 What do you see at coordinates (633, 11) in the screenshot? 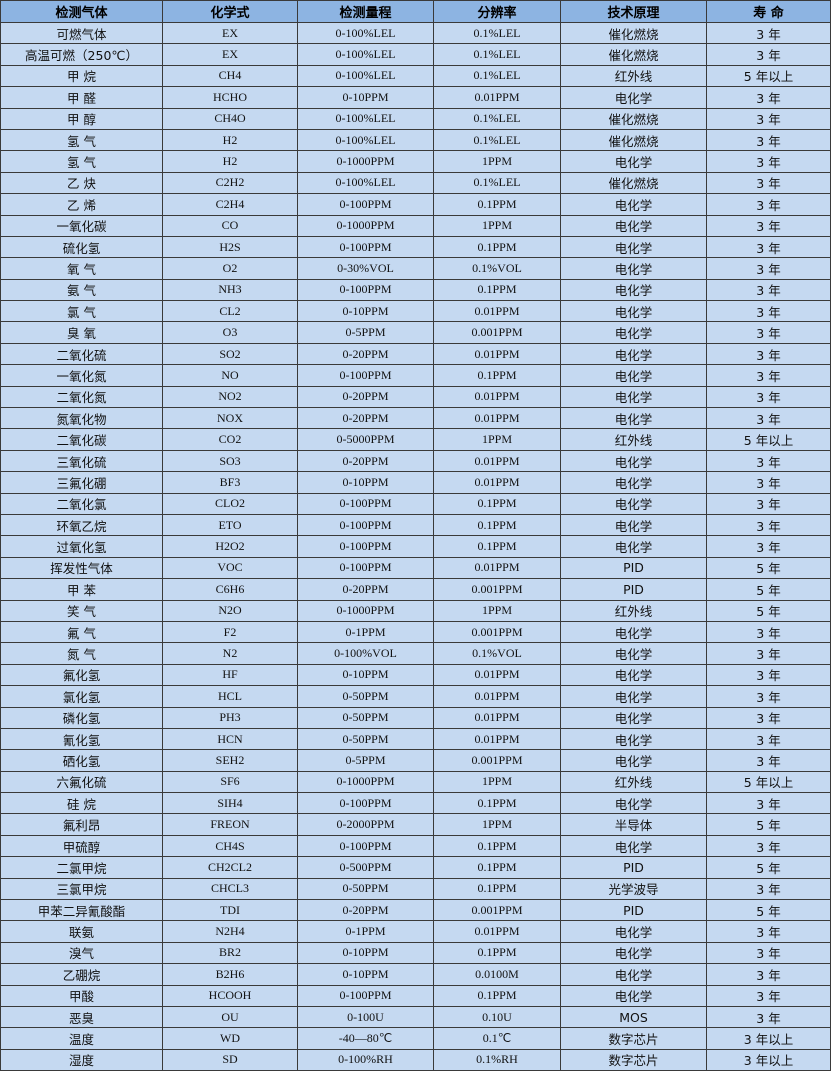
I see `header-principle: 技术原理` at bounding box center [633, 11].